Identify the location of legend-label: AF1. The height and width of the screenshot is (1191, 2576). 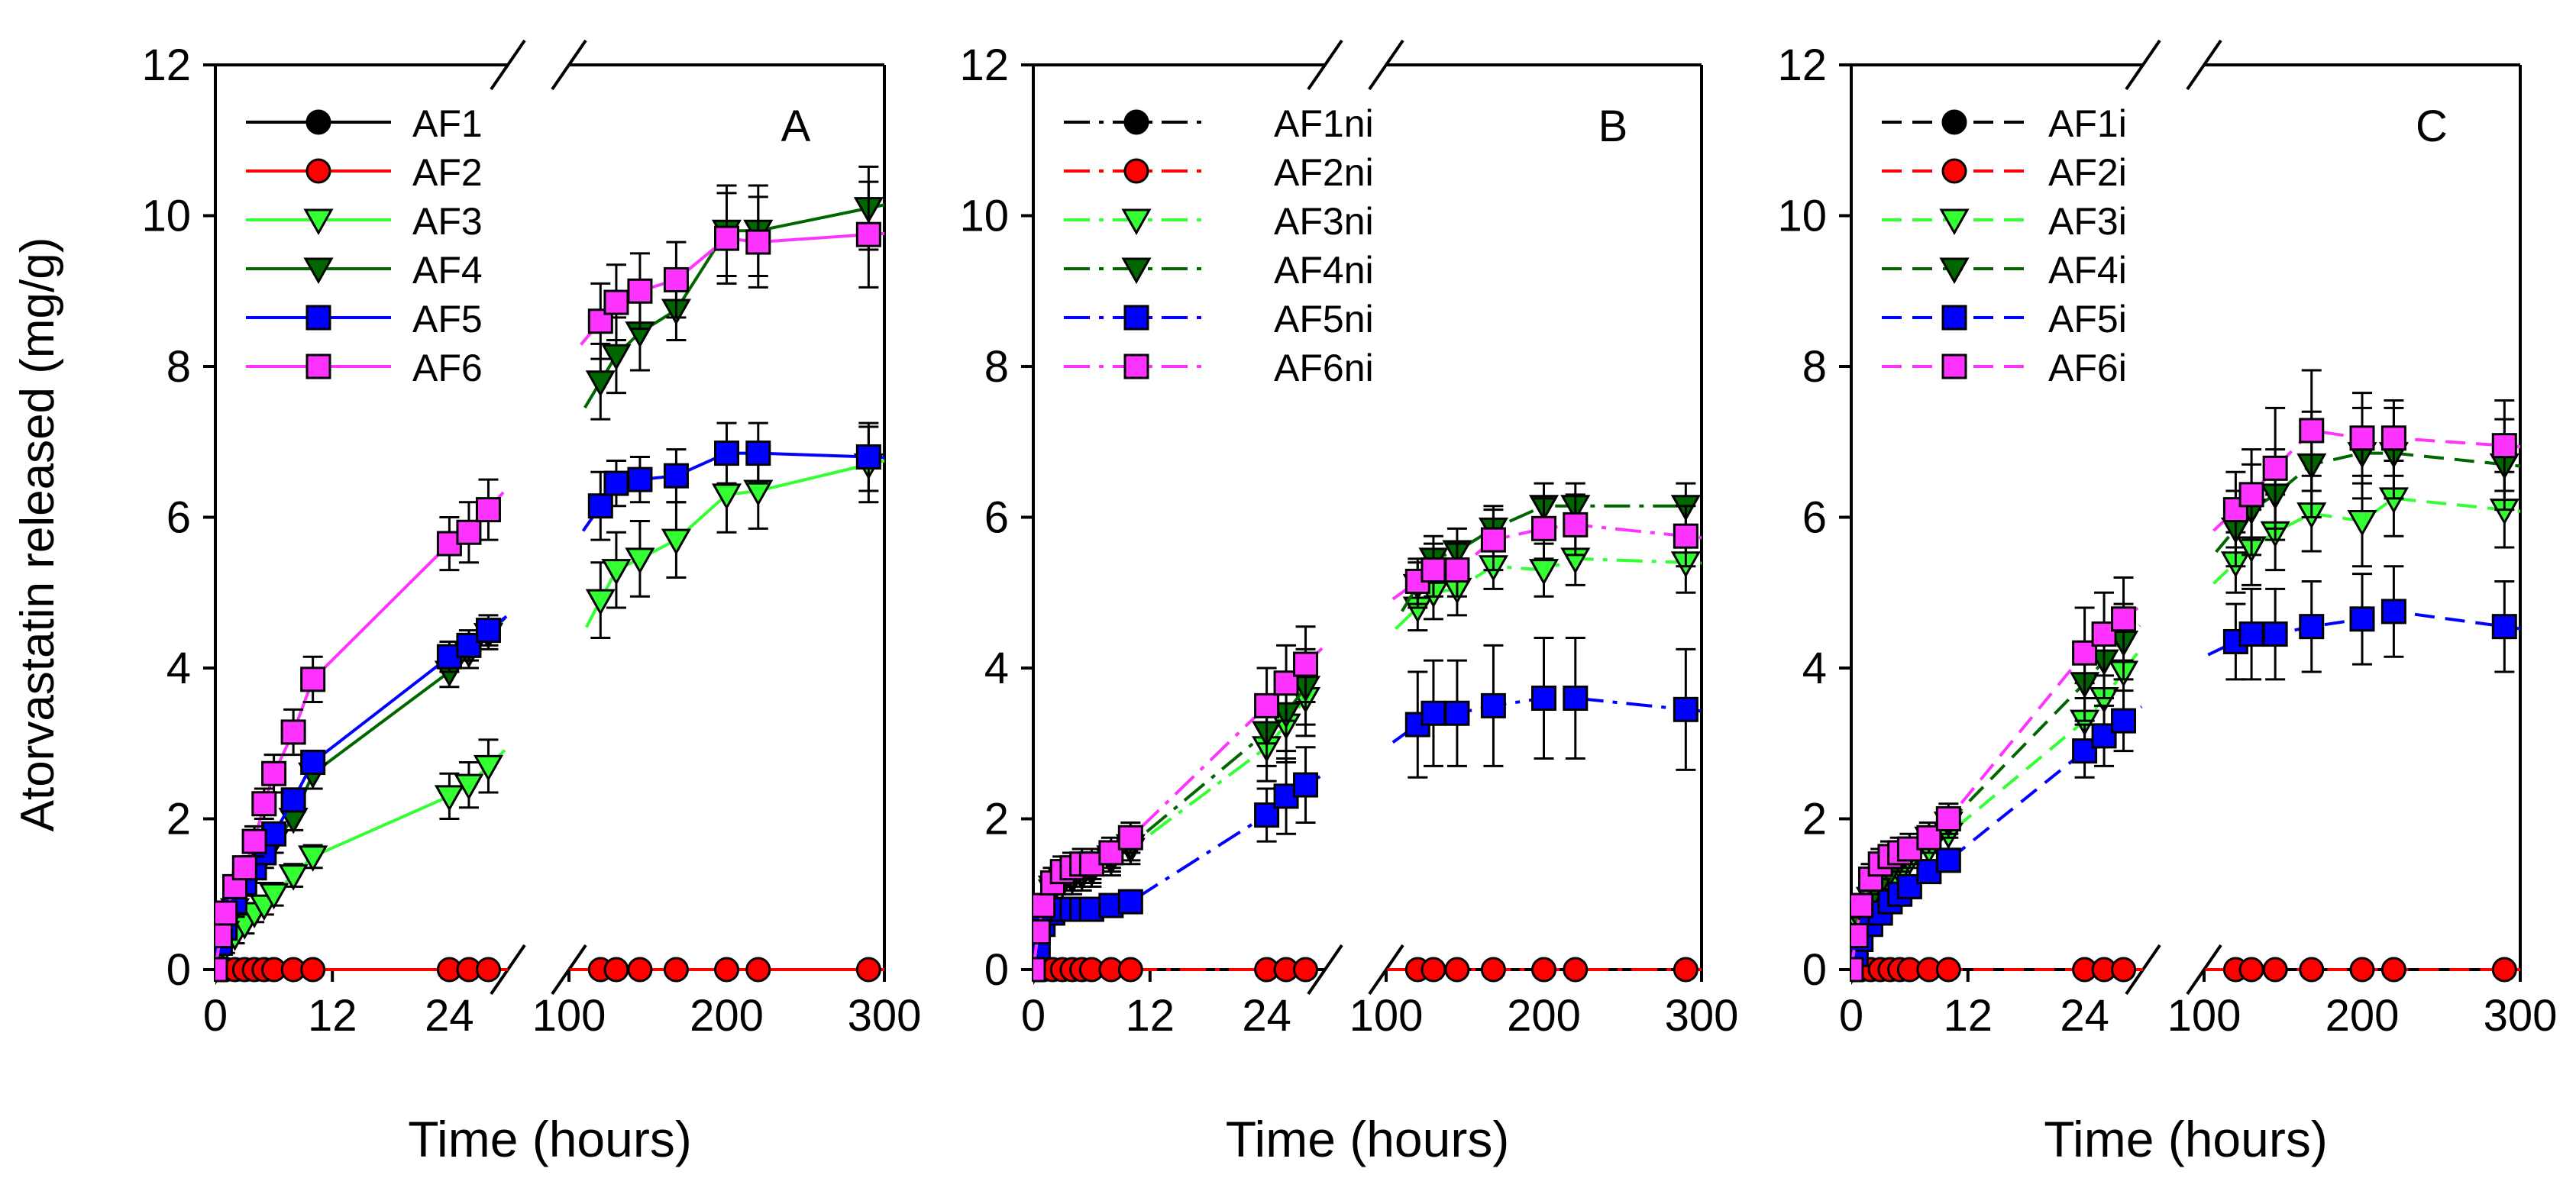
(447, 123).